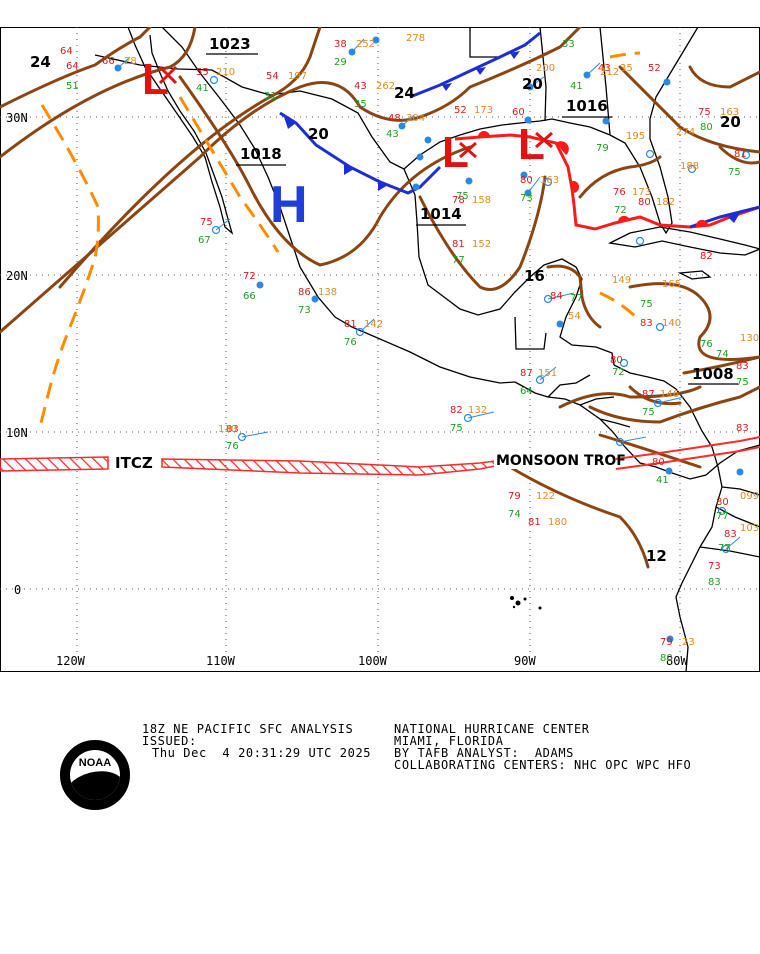  Describe the element at coordinates (724, 548) in the screenshot. I see `svg-text: 77` at that location.